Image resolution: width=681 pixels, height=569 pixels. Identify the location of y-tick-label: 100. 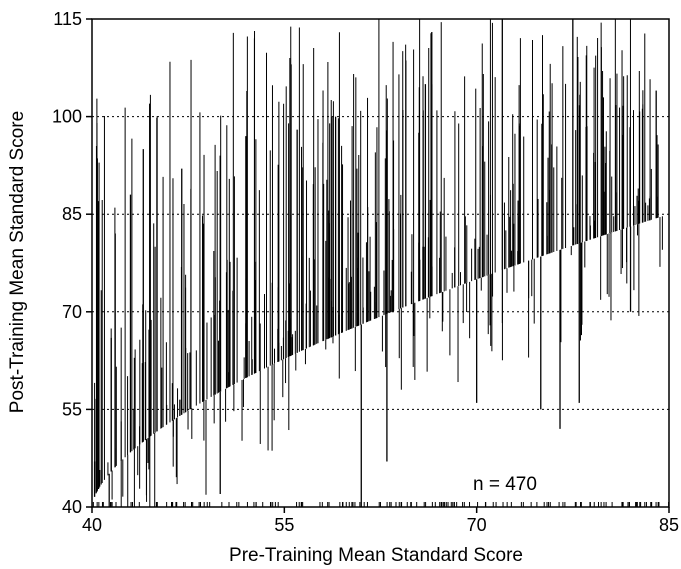
(67, 117).